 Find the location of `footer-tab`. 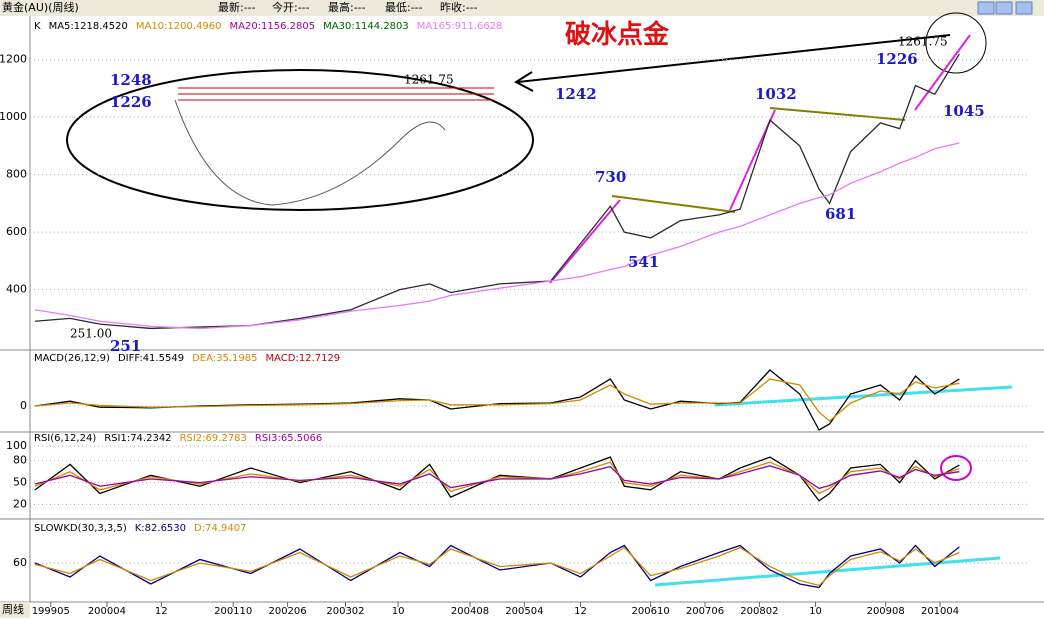

footer-tab is located at coordinates (15, 610).